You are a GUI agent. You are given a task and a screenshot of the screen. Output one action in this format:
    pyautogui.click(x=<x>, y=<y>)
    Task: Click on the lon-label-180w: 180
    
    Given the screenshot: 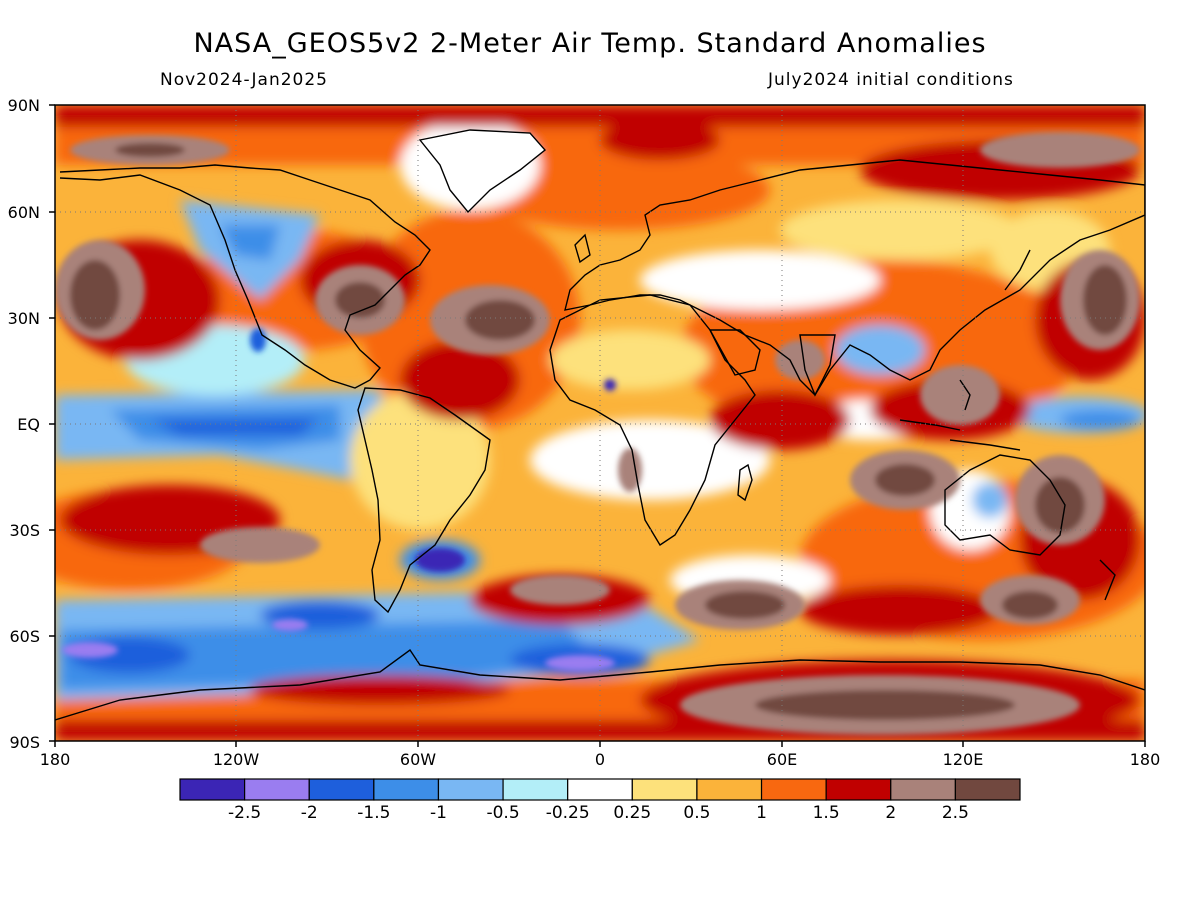 What is the action you would take?
    pyautogui.click(x=55, y=759)
    